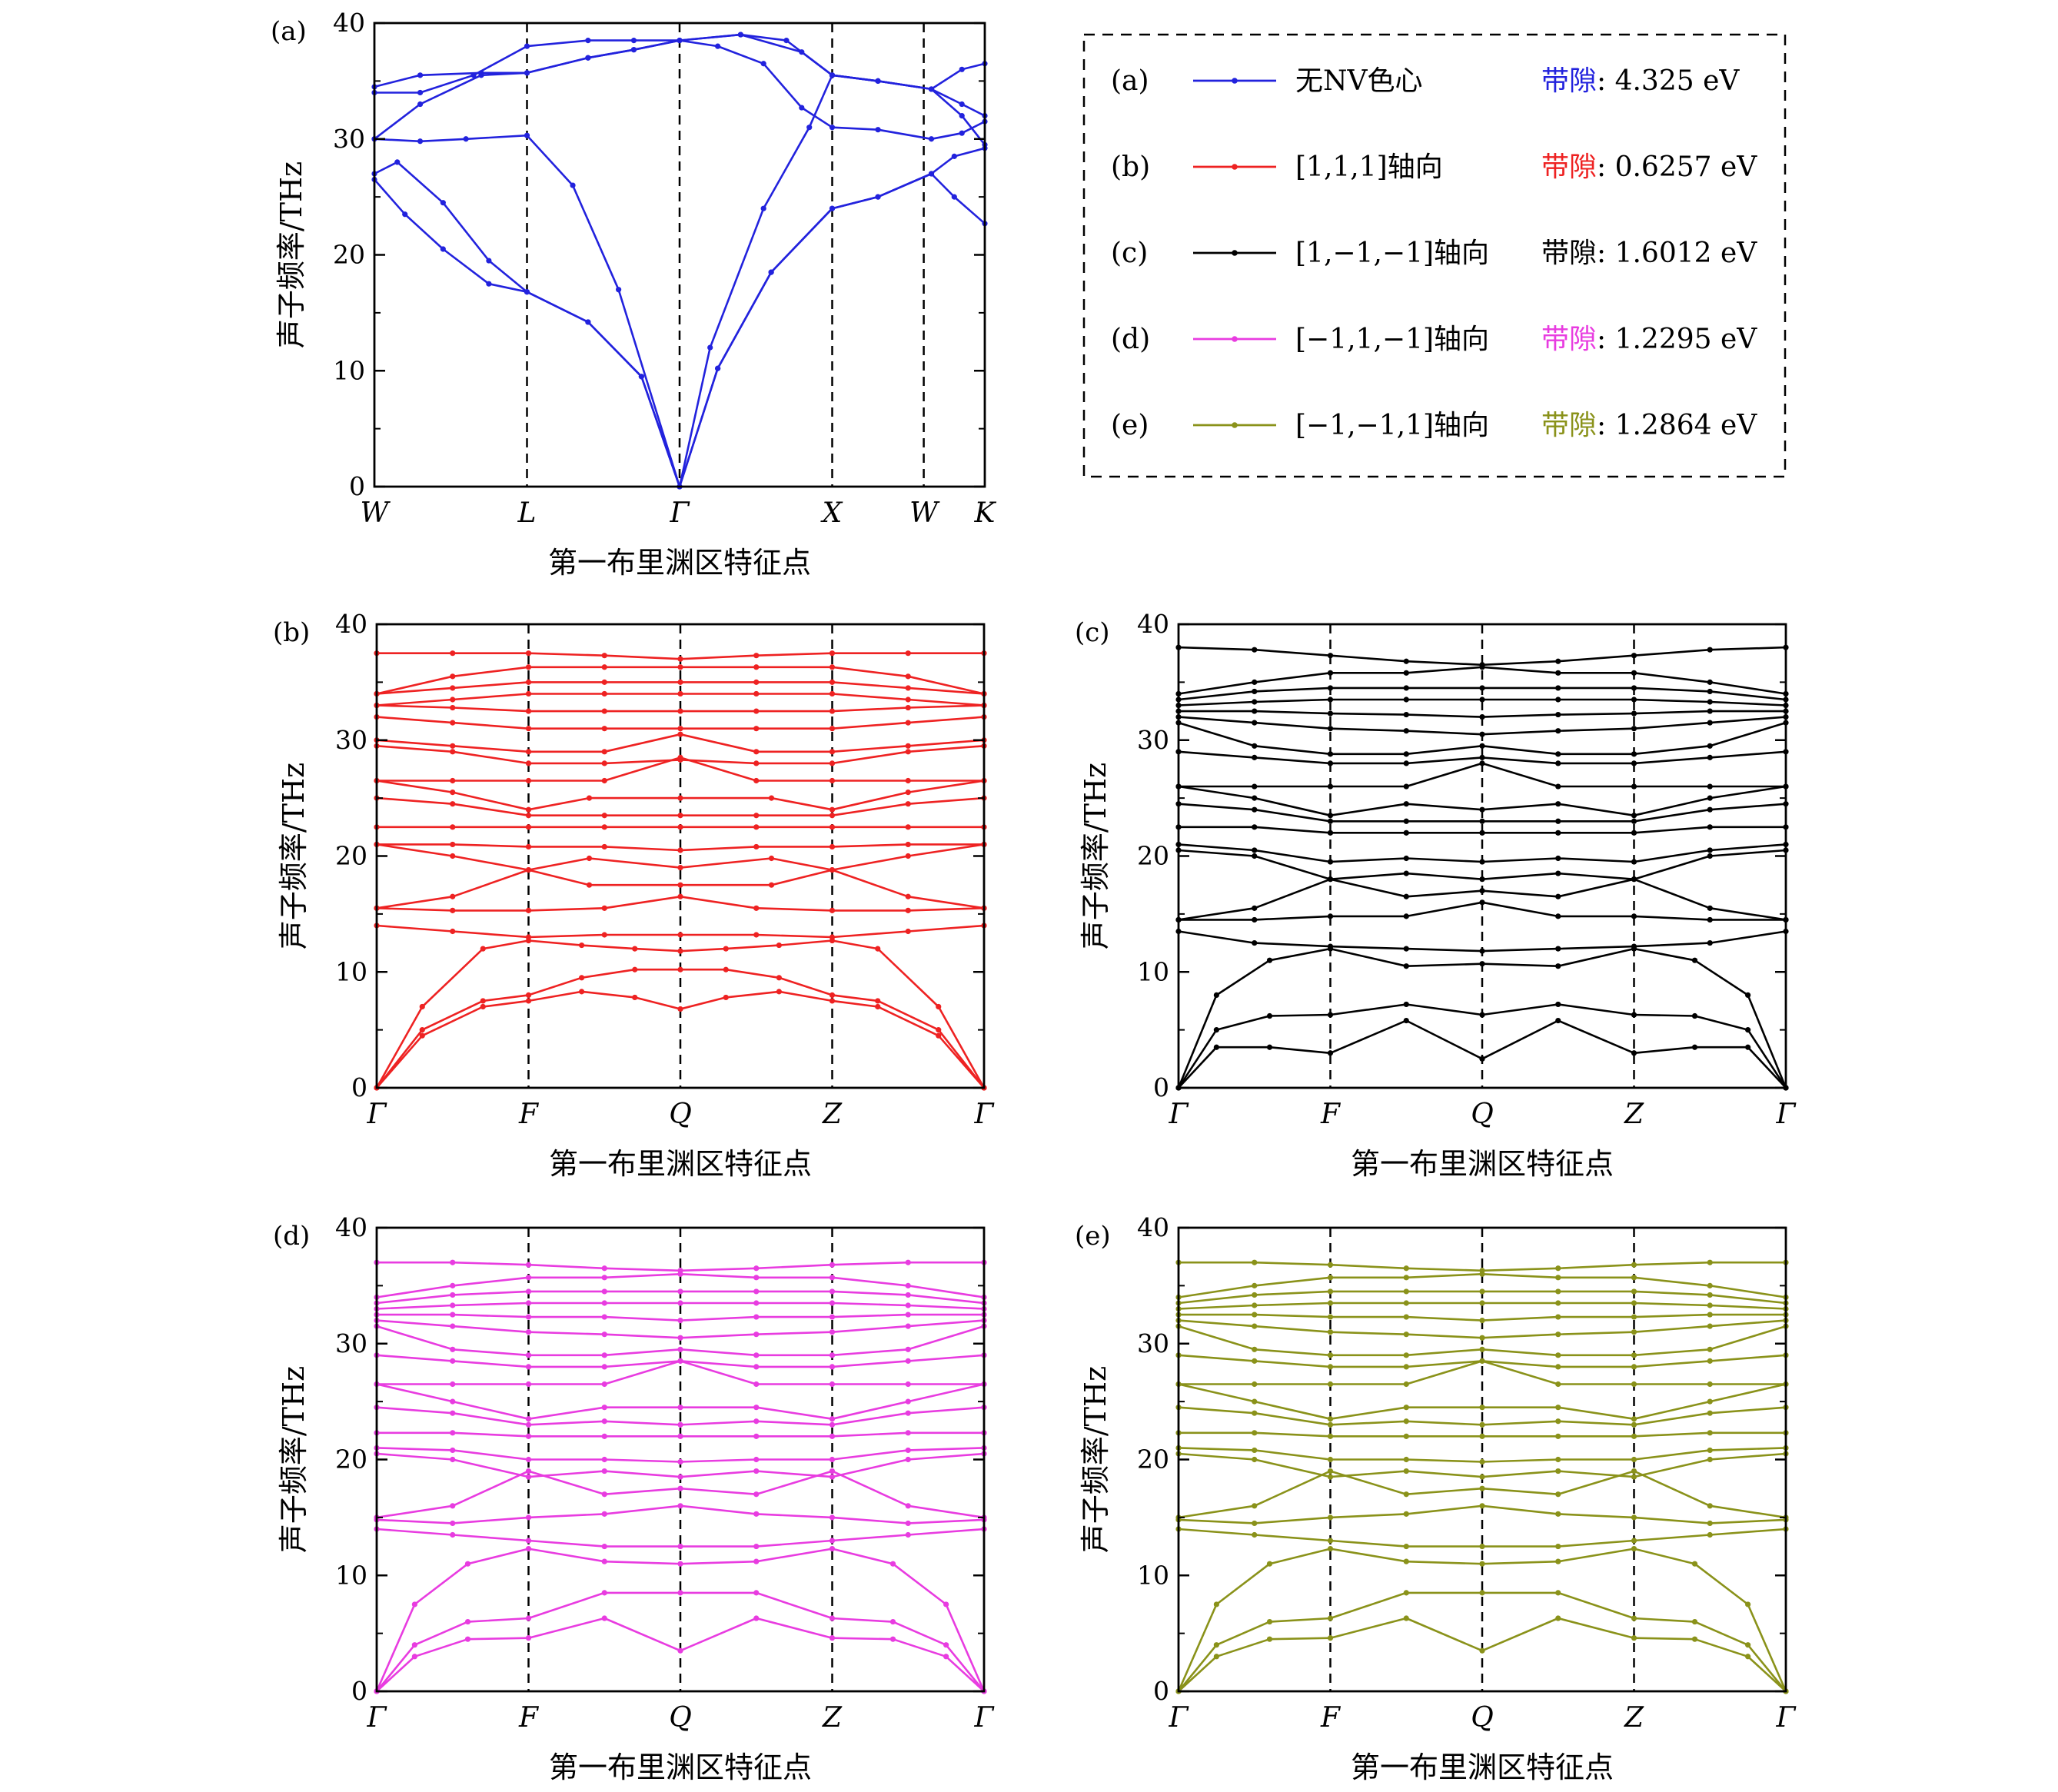 This screenshot has width=2058, height=1792. Describe the element at coordinates (1153, 971) in the screenshot. I see `y-tick-label: 10` at that location.